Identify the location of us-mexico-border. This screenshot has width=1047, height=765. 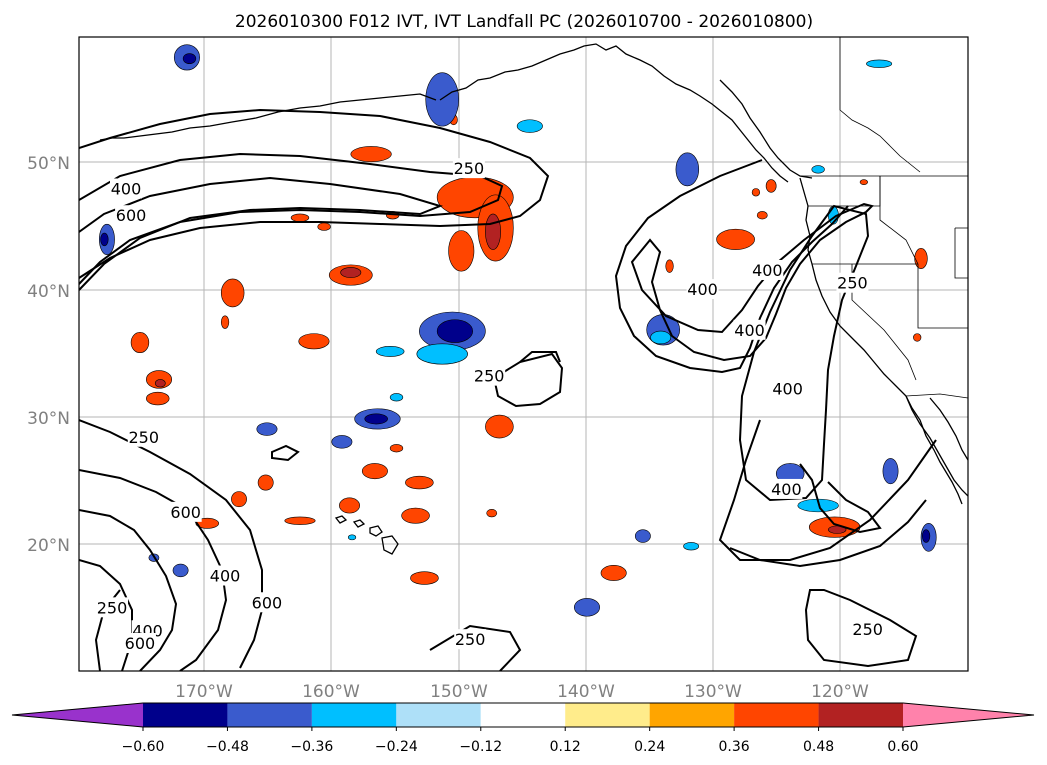
(936, 396).